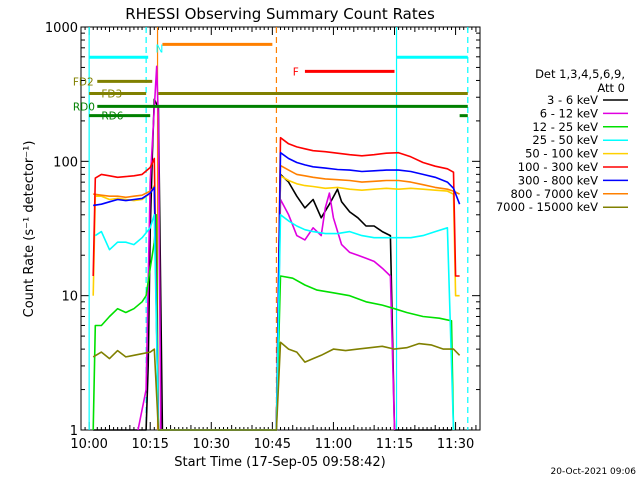 The image size is (640, 480). Describe the element at coordinates (572, 100) in the screenshot. I see `legend-label: 3 - 6 keV` at that location.